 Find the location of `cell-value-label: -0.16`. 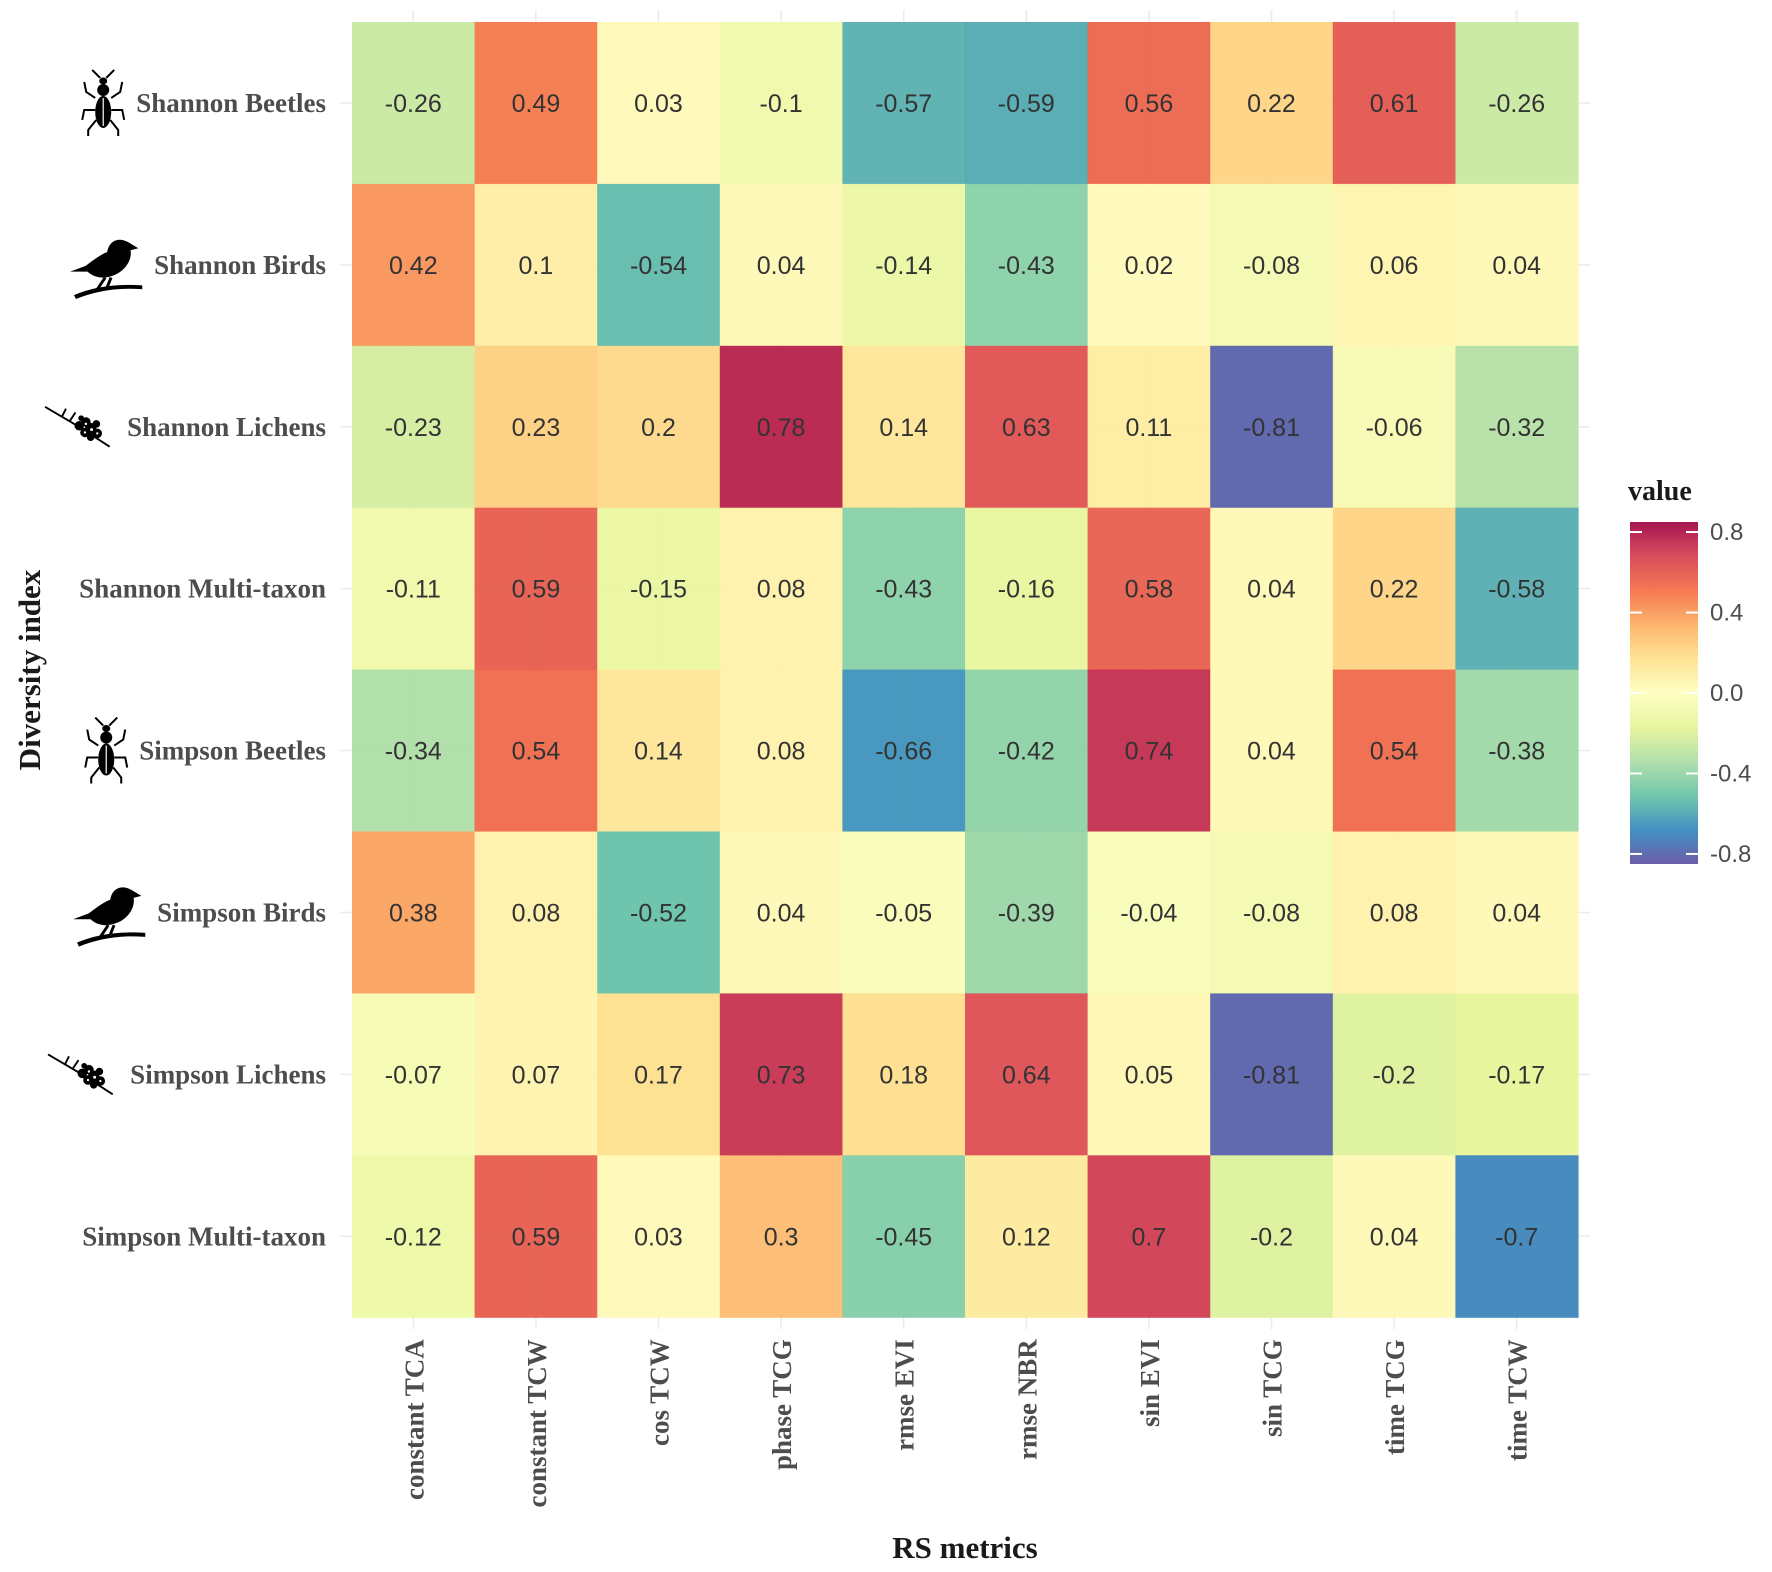

cell-value-label: -0.16 is located at coordinates (1026, 590).